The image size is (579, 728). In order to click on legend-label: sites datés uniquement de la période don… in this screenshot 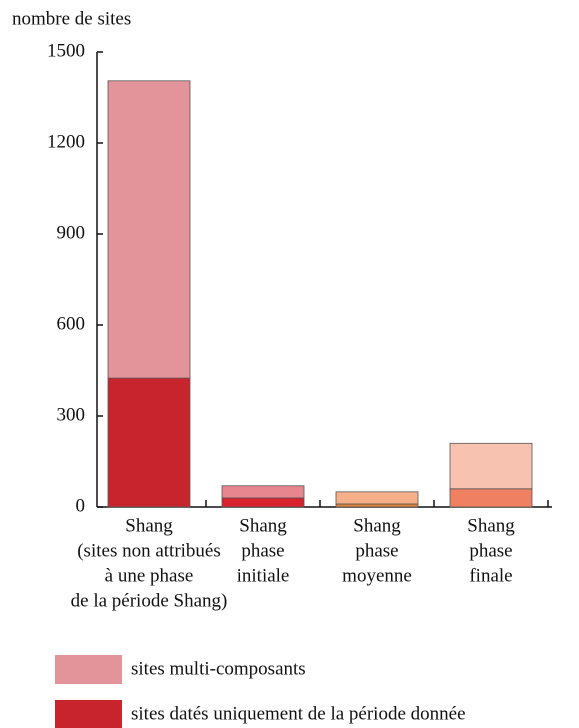, I will do `click(298, 713)`.